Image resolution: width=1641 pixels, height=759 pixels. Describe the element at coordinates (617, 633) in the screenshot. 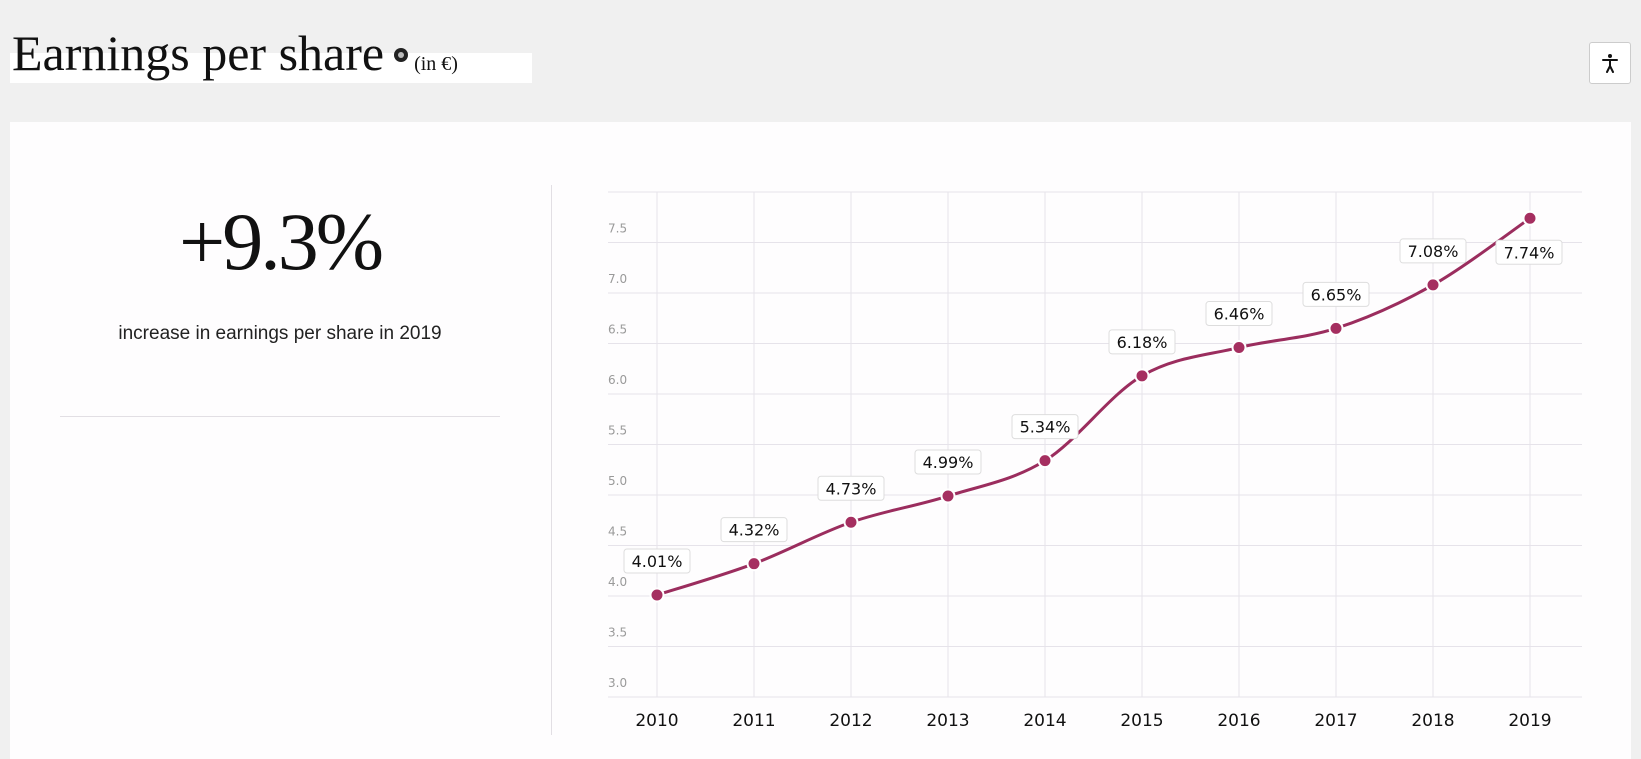

I see `y-tick-label: 3.5` at that location.